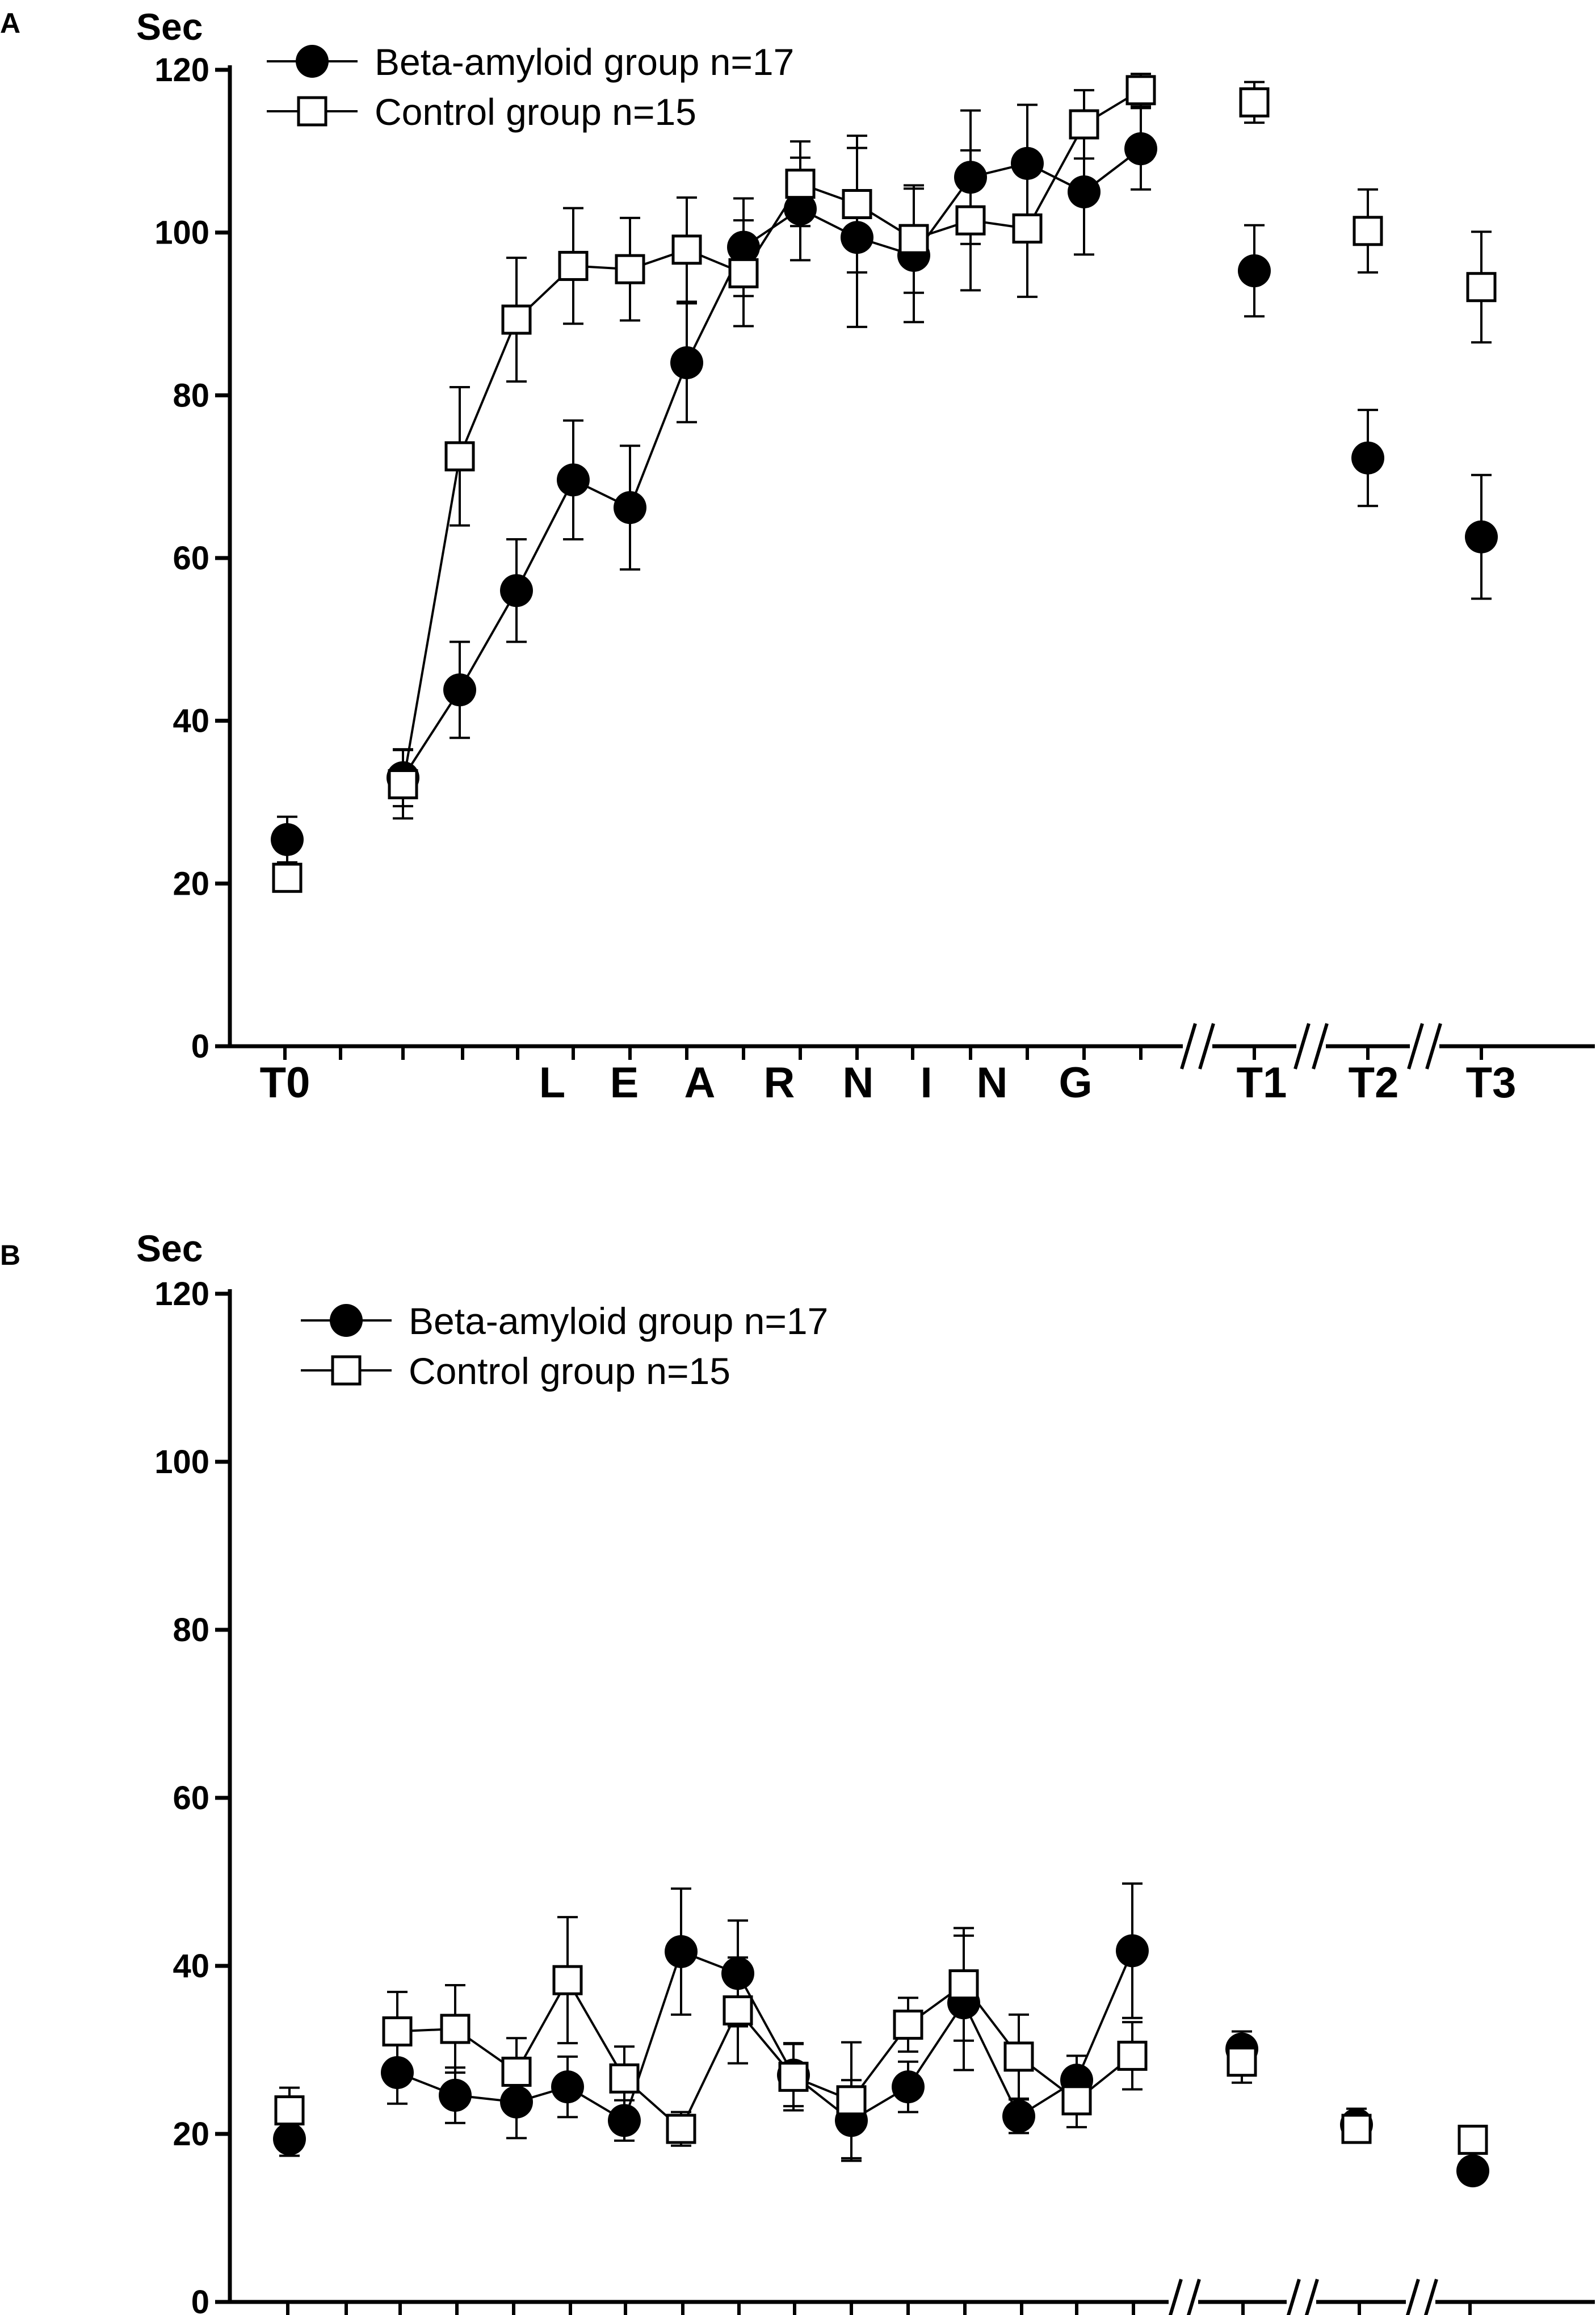 The height and width of the screenshot is (2315, 1596). I want to click on legend-marker-square, so click(346, 1370).